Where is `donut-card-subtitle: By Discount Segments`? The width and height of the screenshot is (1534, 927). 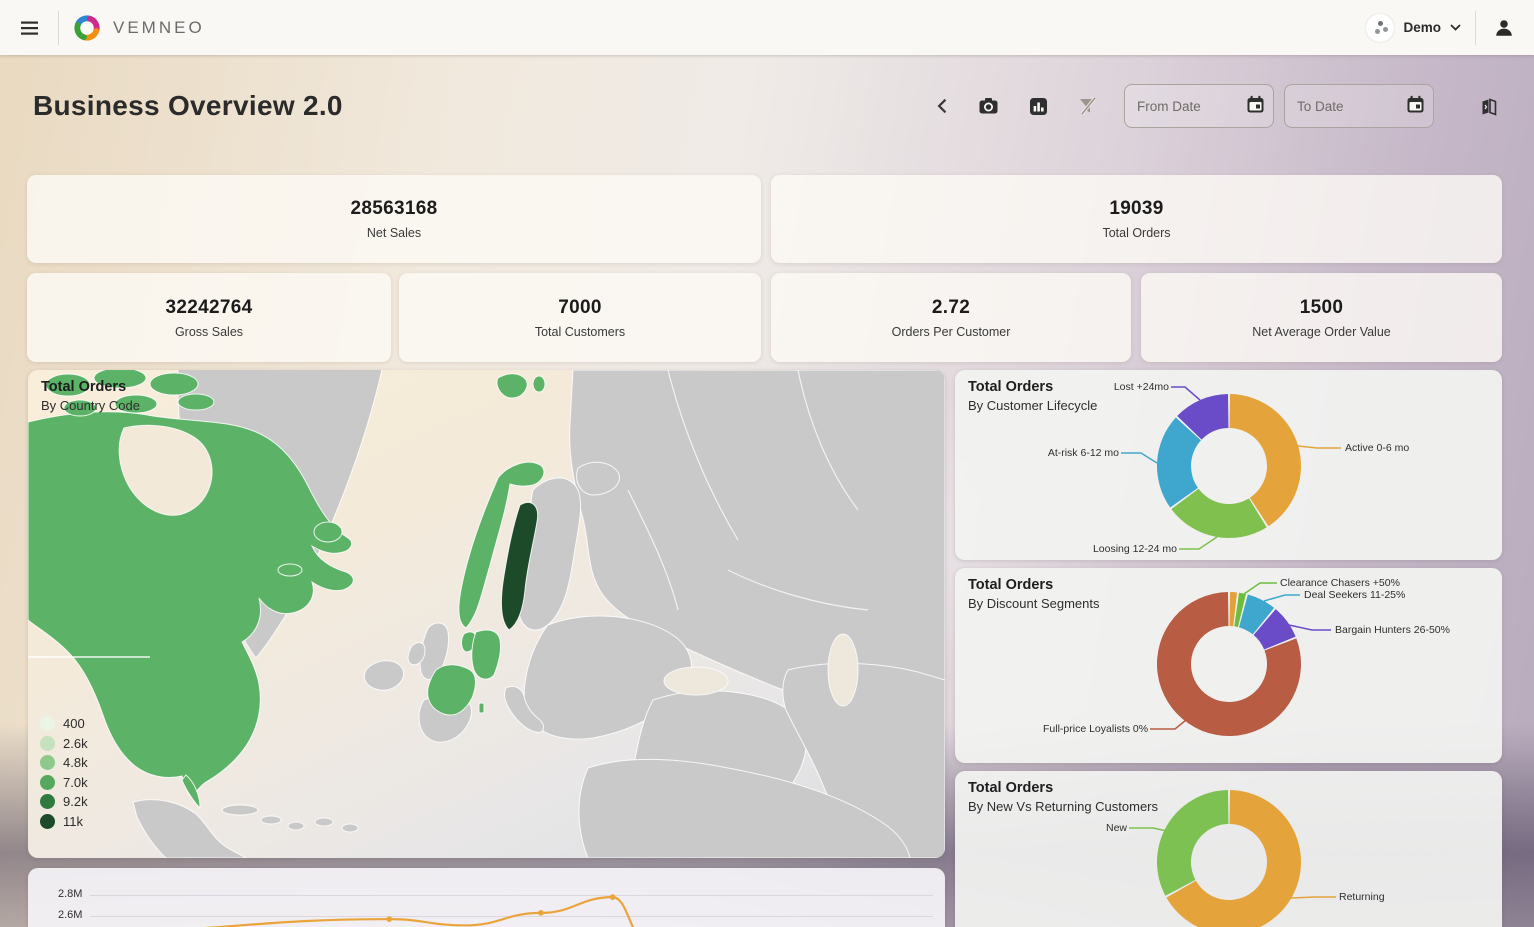 donut-card-subtitle: By Discount Segments is located at coordinates (1034, 603).